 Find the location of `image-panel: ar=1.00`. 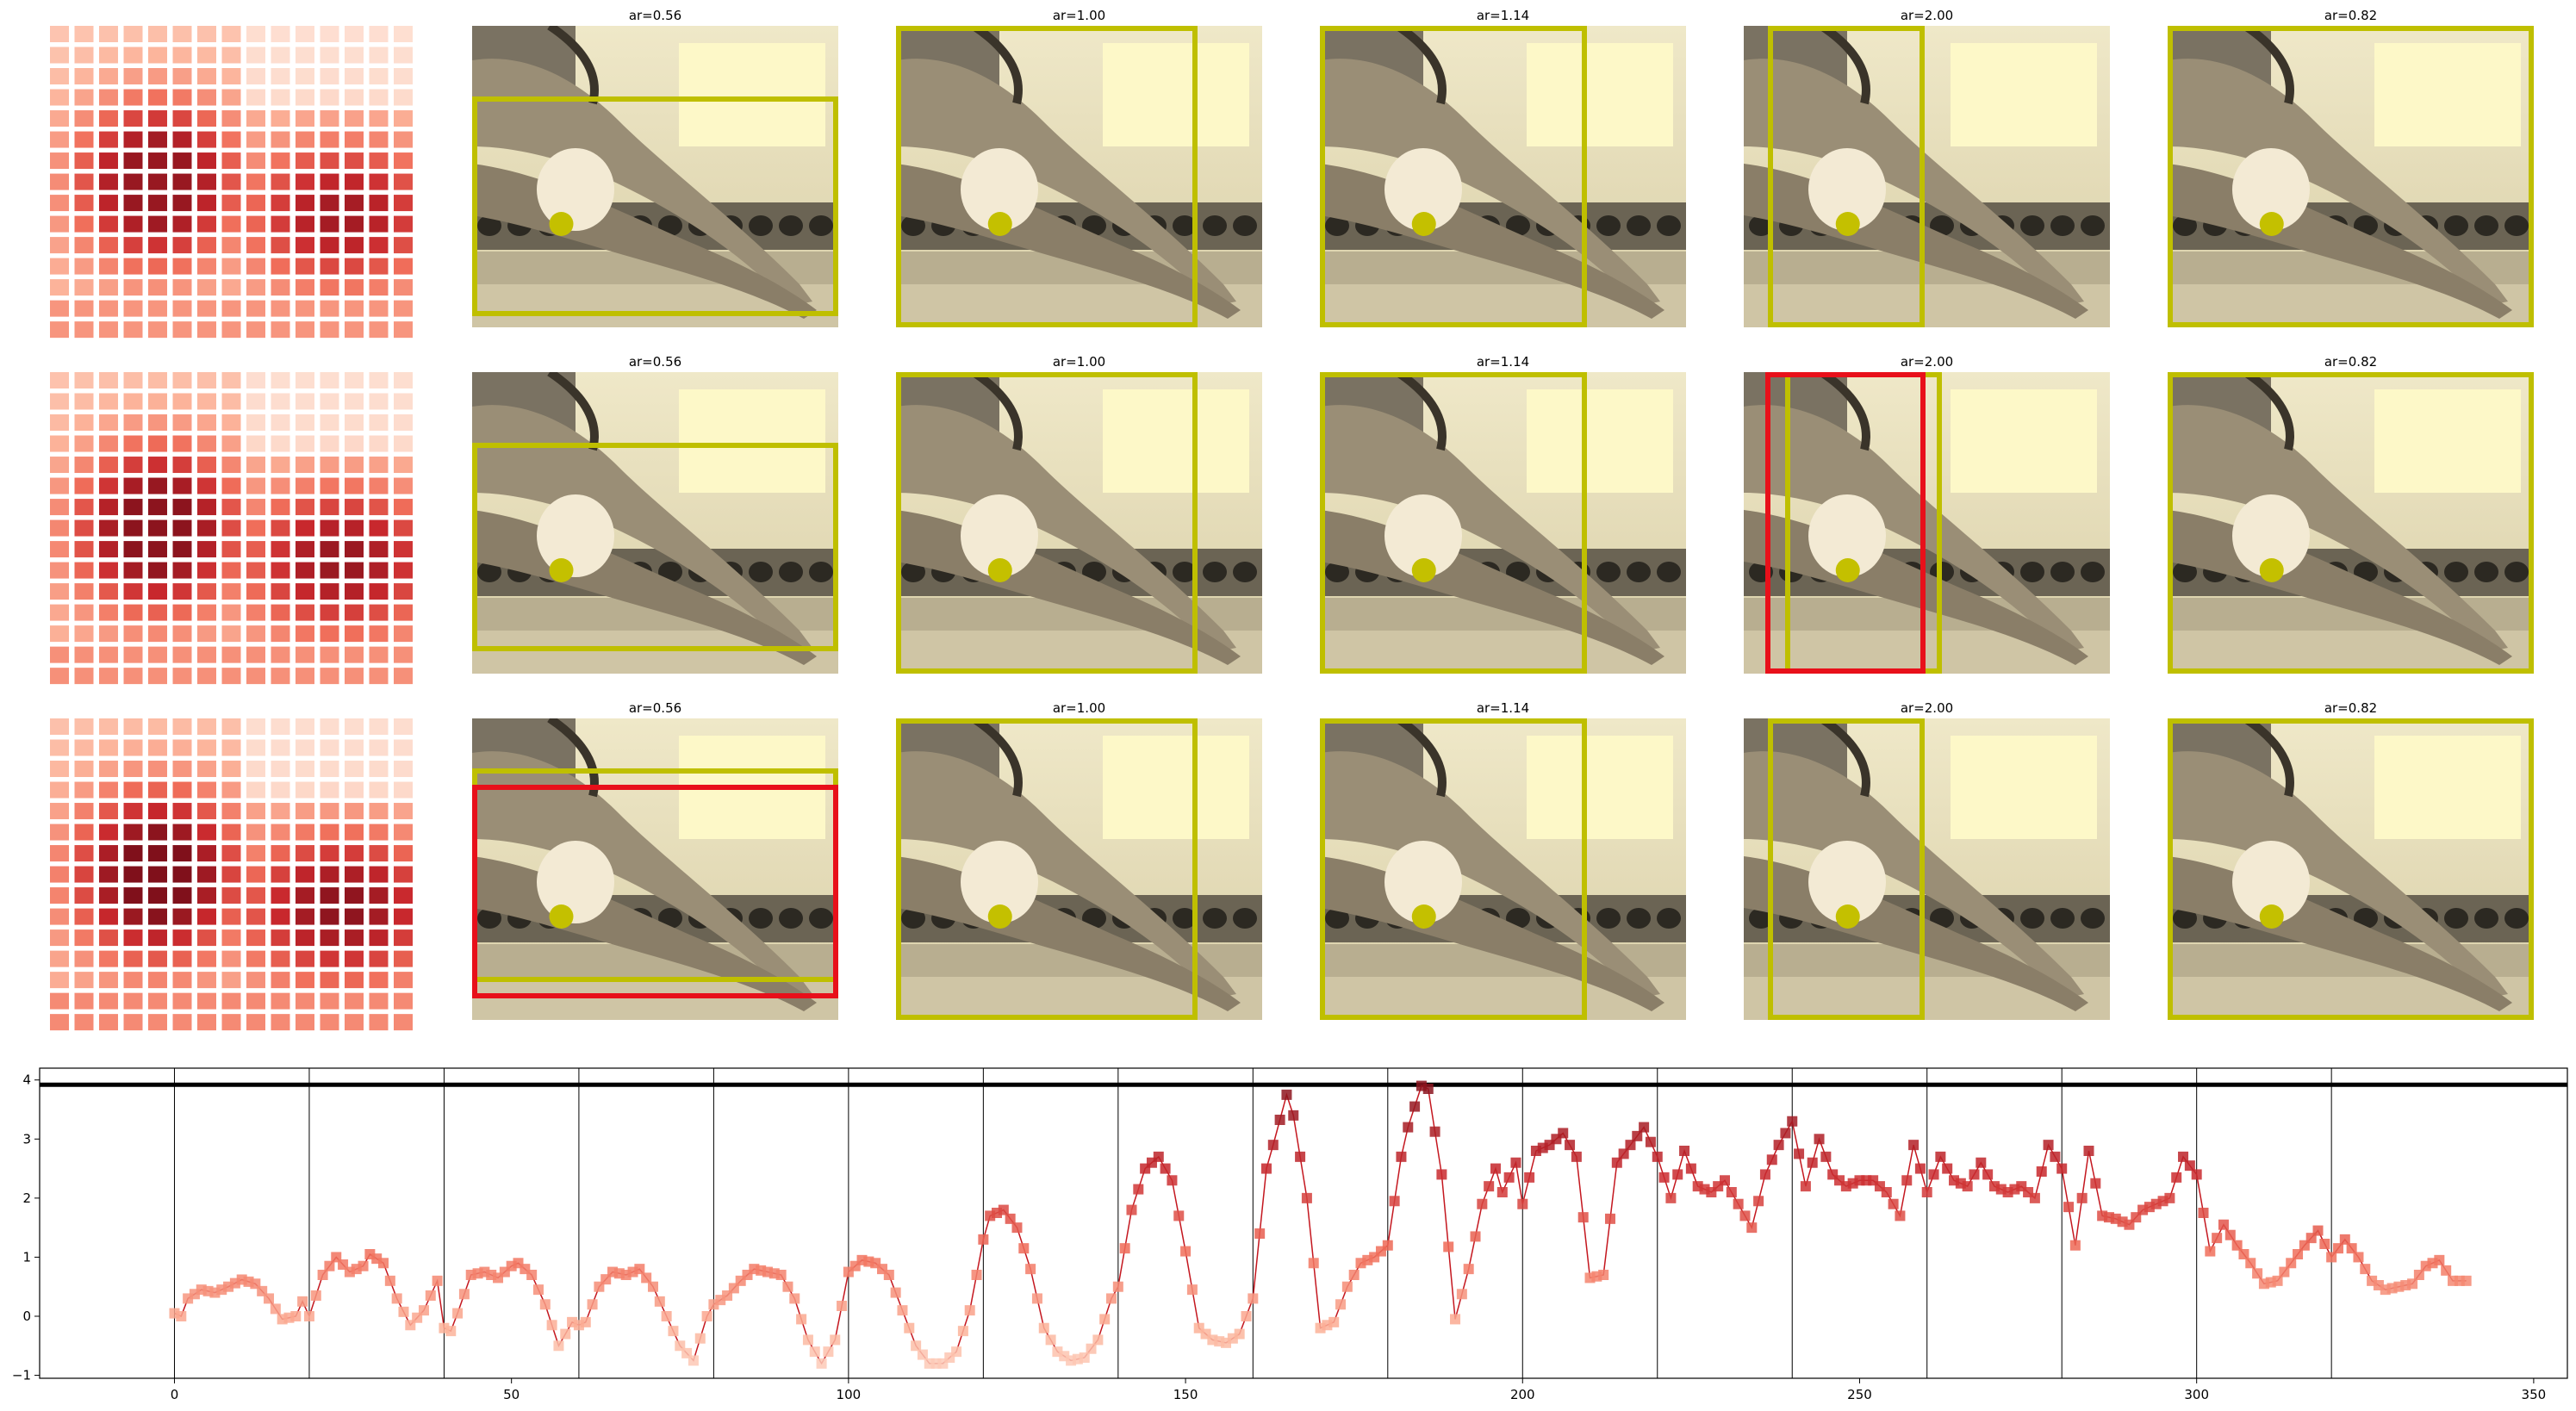

image-panel: ar=1.00 is located at coordinates (1079, 167).